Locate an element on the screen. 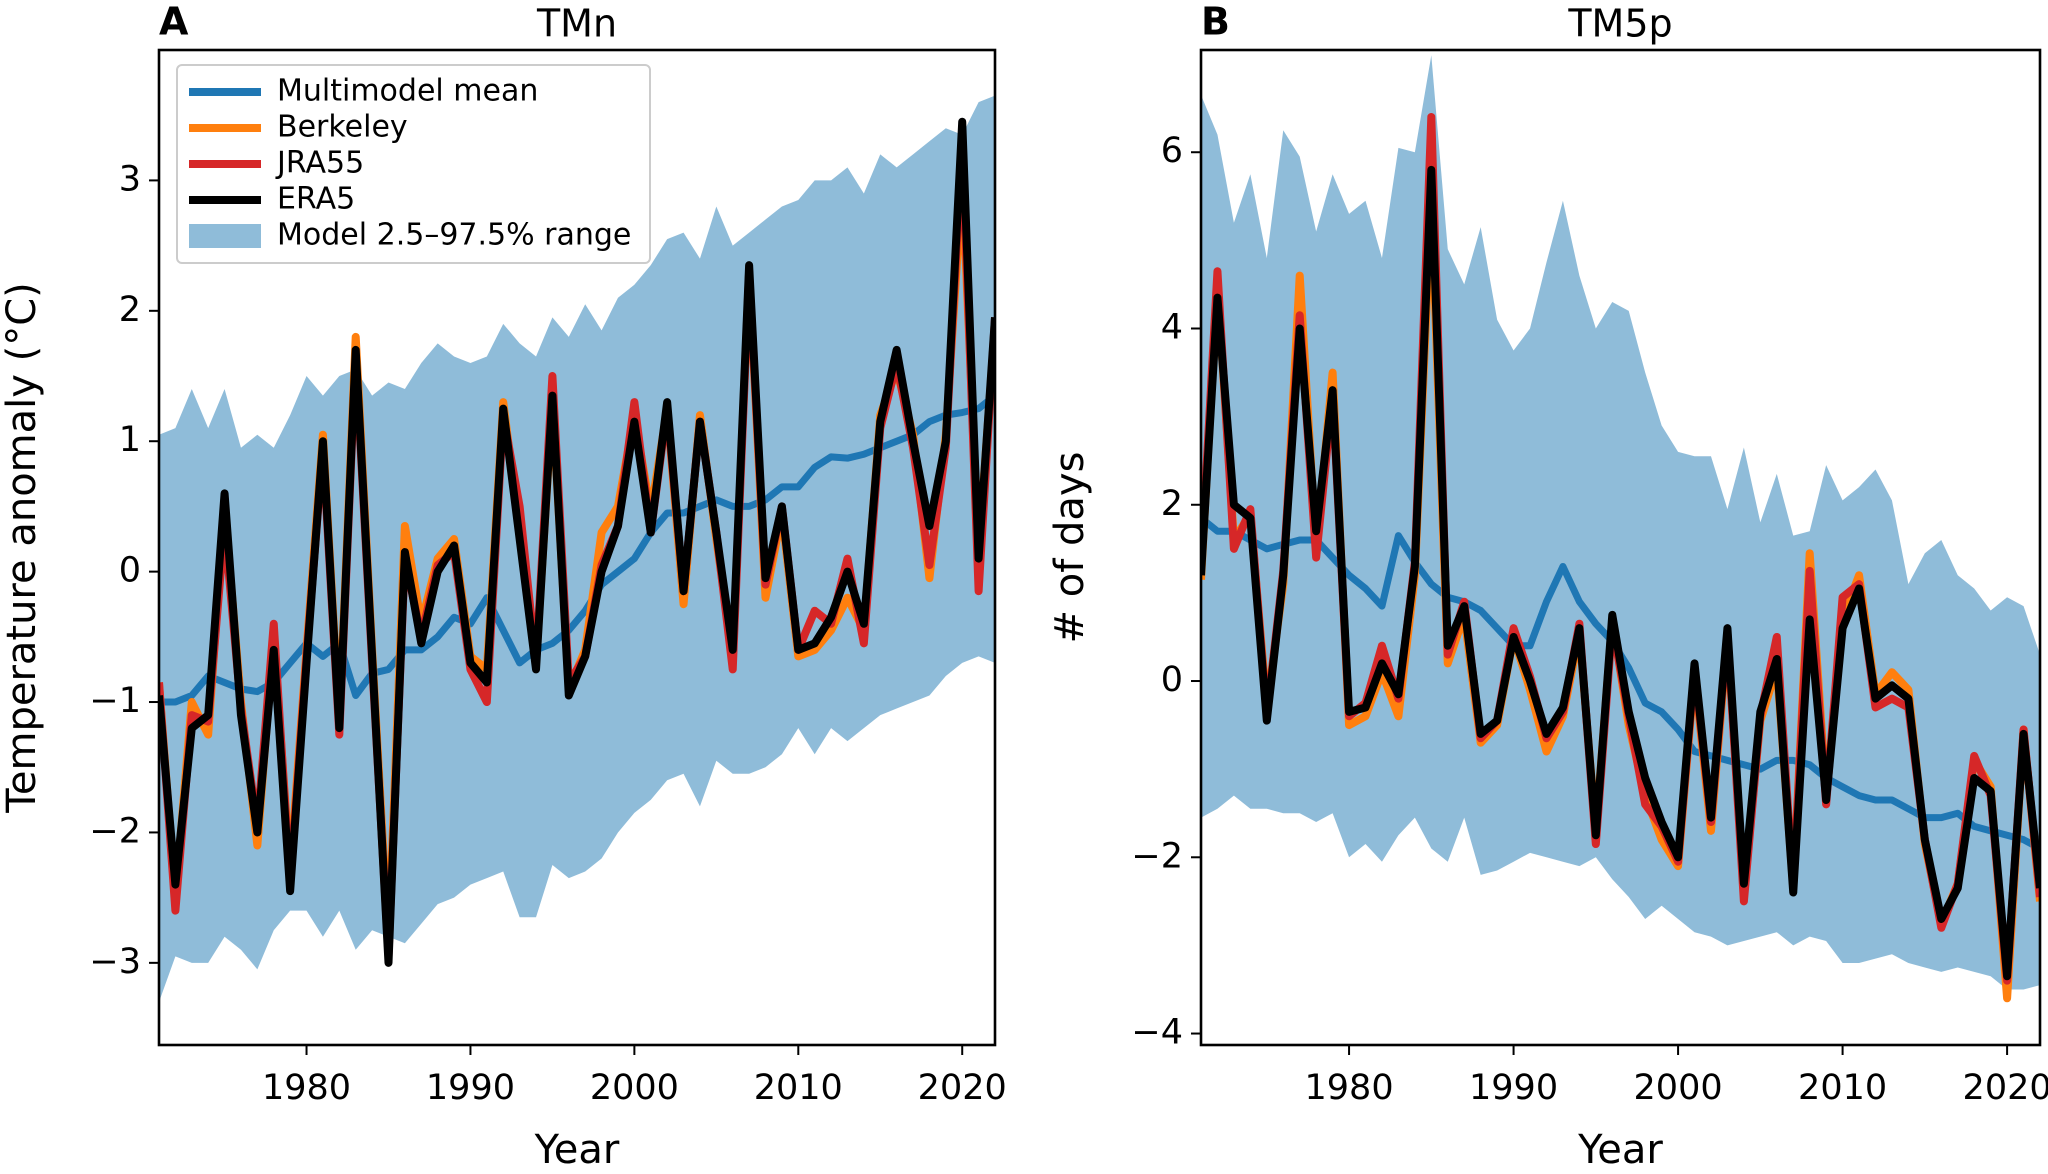 The image size is (2048, 1174). chart-title: TMn is located at coordinates (576, 24).